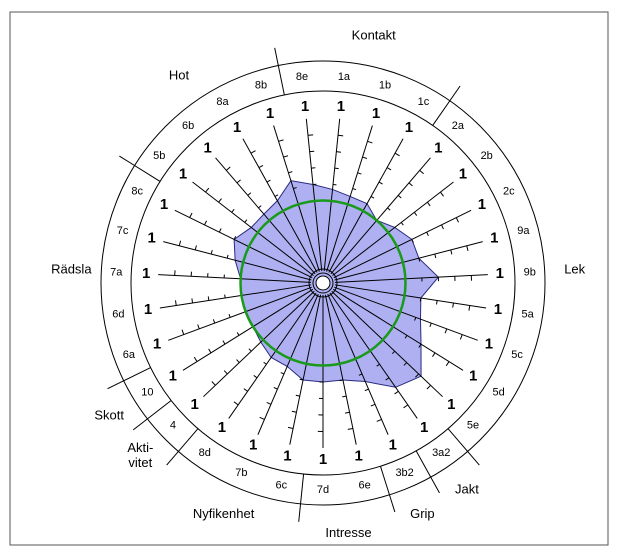 The height and width of the screenshot is (555, 618). What do you see at coordinates (147, 392) in the screenshot?
I see `spoke-label: 10` at bounding box center [147, 392].